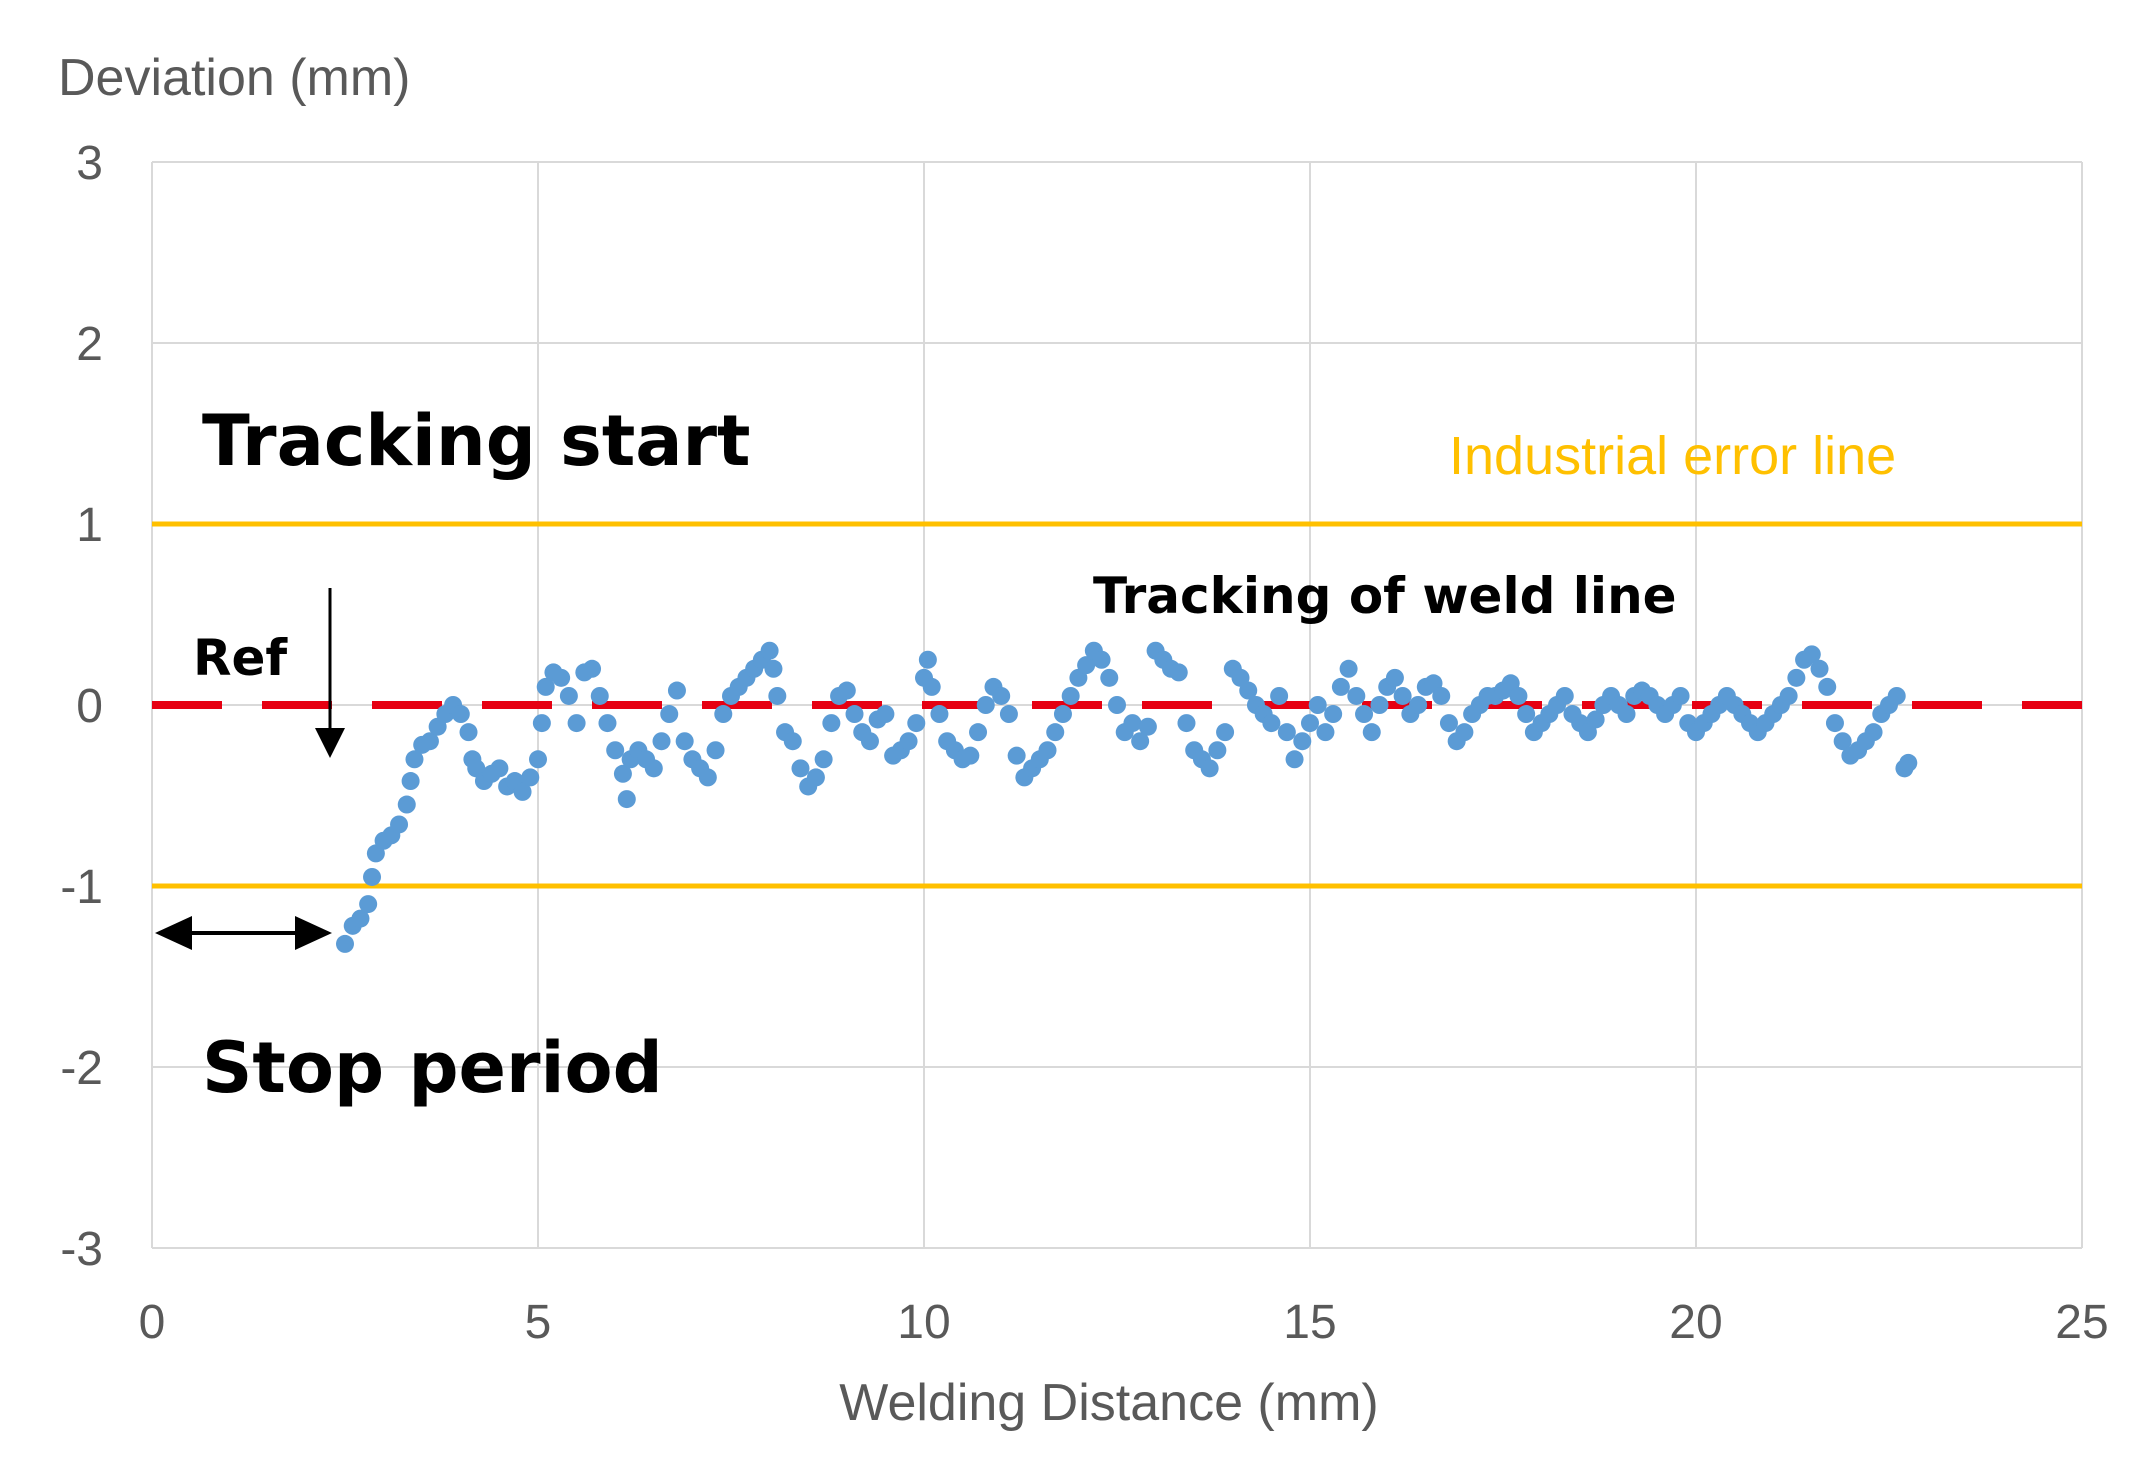  Describe the element at coordinates (81, 887) in the screenshot. I see `y-tick-label: -1` at that location.